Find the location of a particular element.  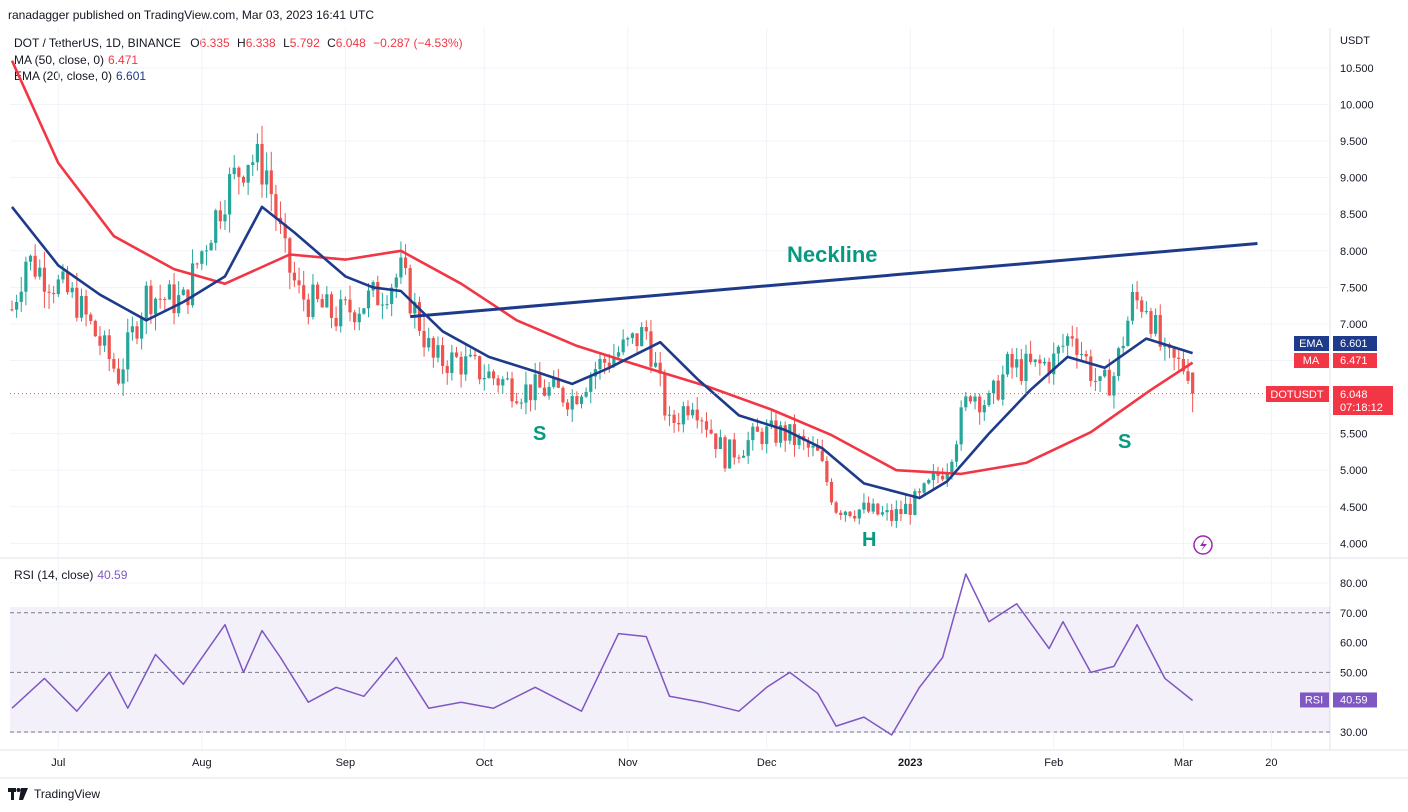

head-label: H is located at coordinates (869, 540).